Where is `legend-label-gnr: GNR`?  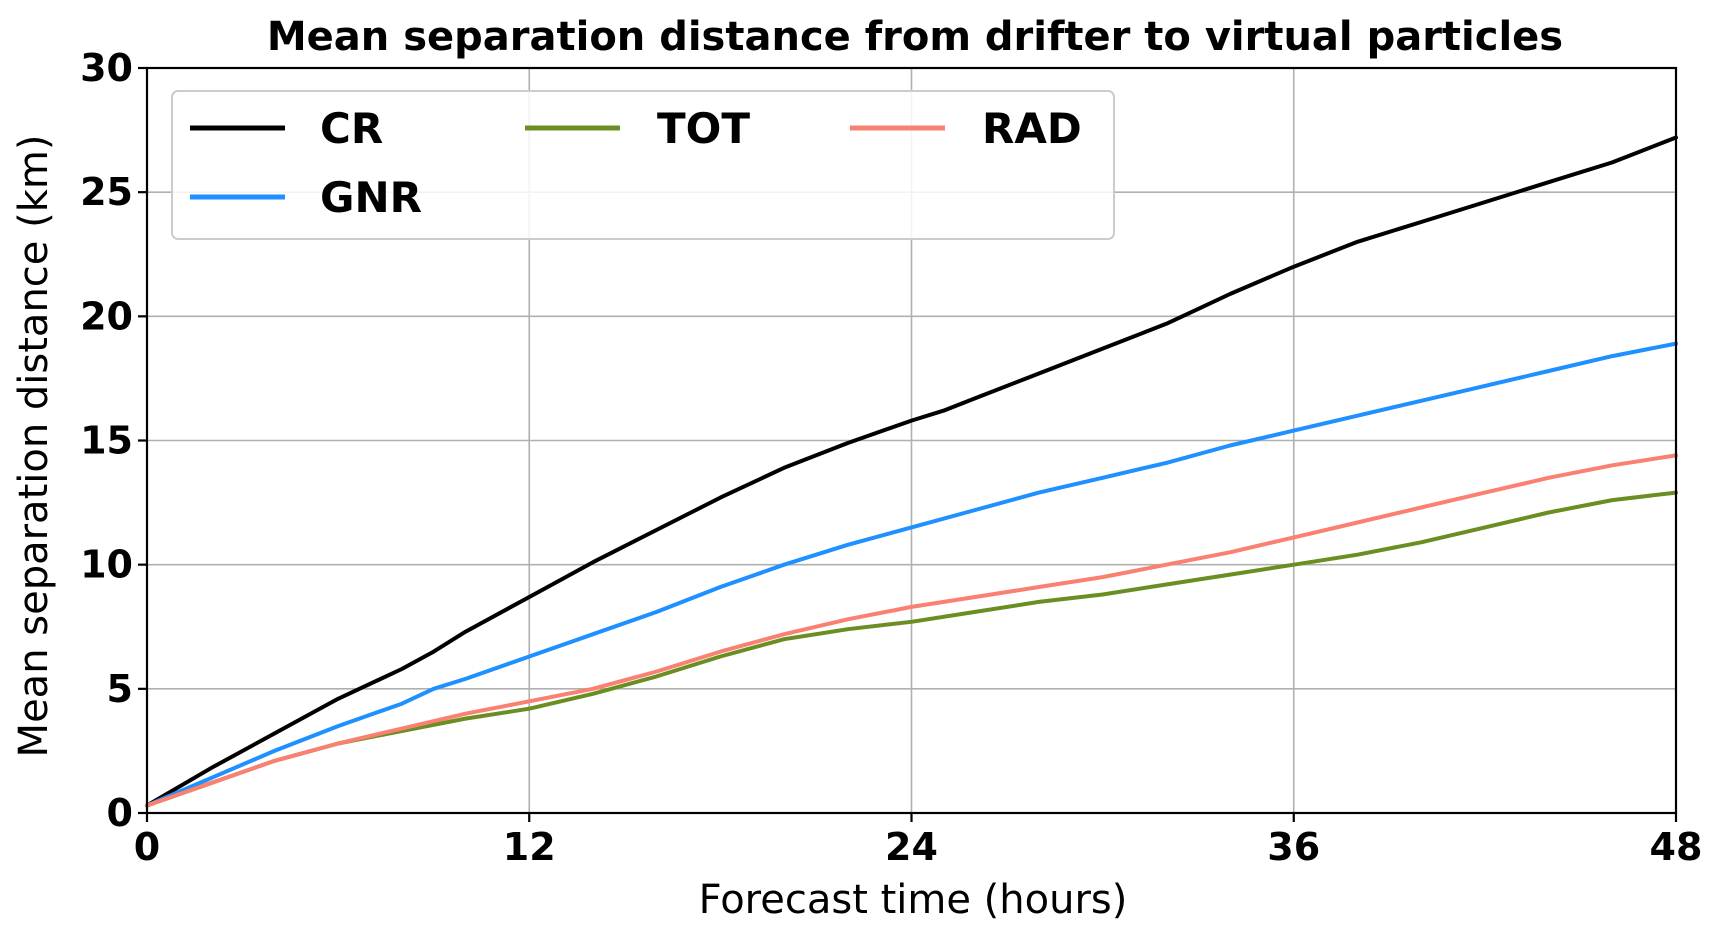
legend-label-gnr: GNR is located at coordinates (371, 197).